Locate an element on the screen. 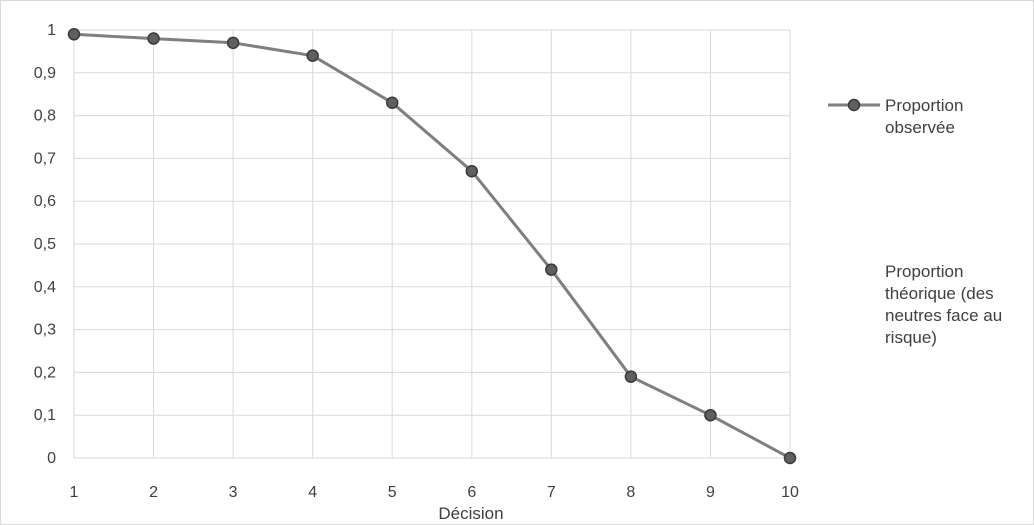 The width and height of the screenshot is (1034, 525). x-tick-label: 5 is located at coordinates (392, 492).